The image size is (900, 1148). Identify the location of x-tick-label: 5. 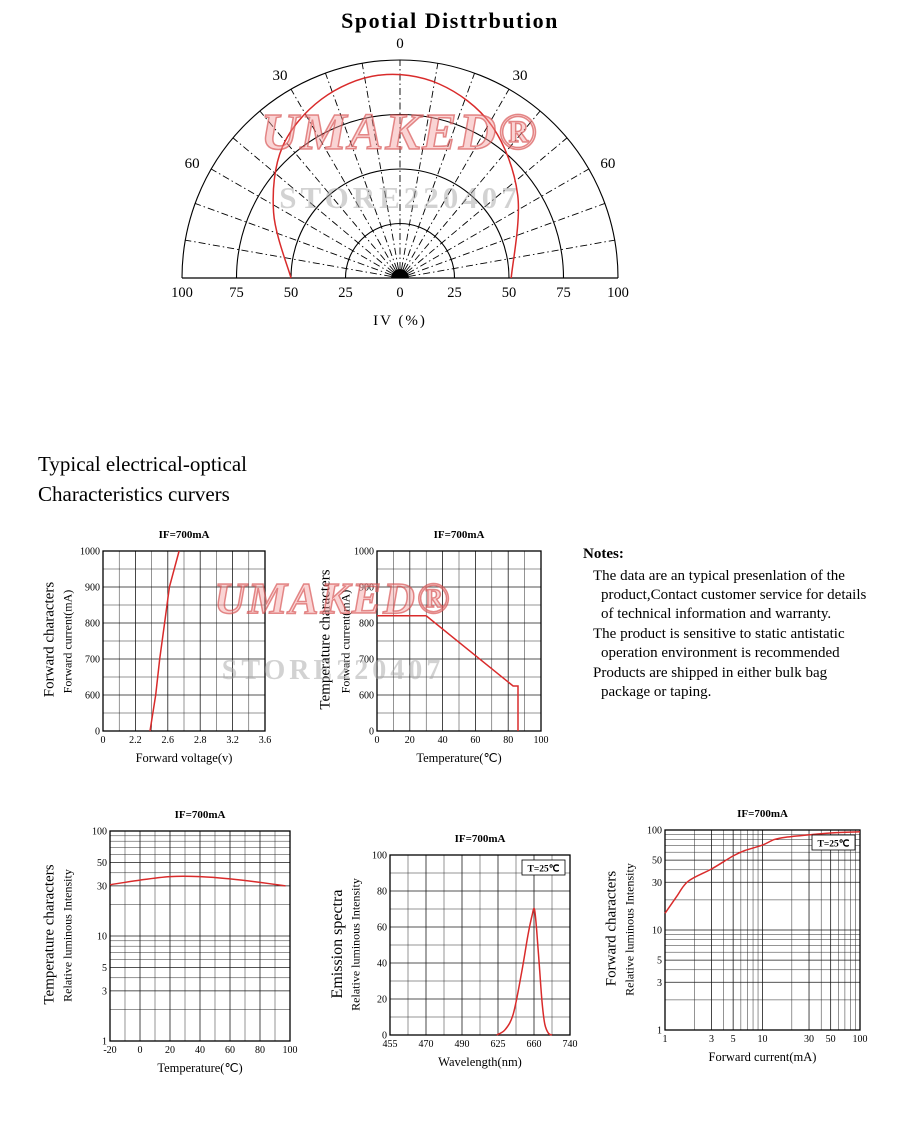
(733, 1039).